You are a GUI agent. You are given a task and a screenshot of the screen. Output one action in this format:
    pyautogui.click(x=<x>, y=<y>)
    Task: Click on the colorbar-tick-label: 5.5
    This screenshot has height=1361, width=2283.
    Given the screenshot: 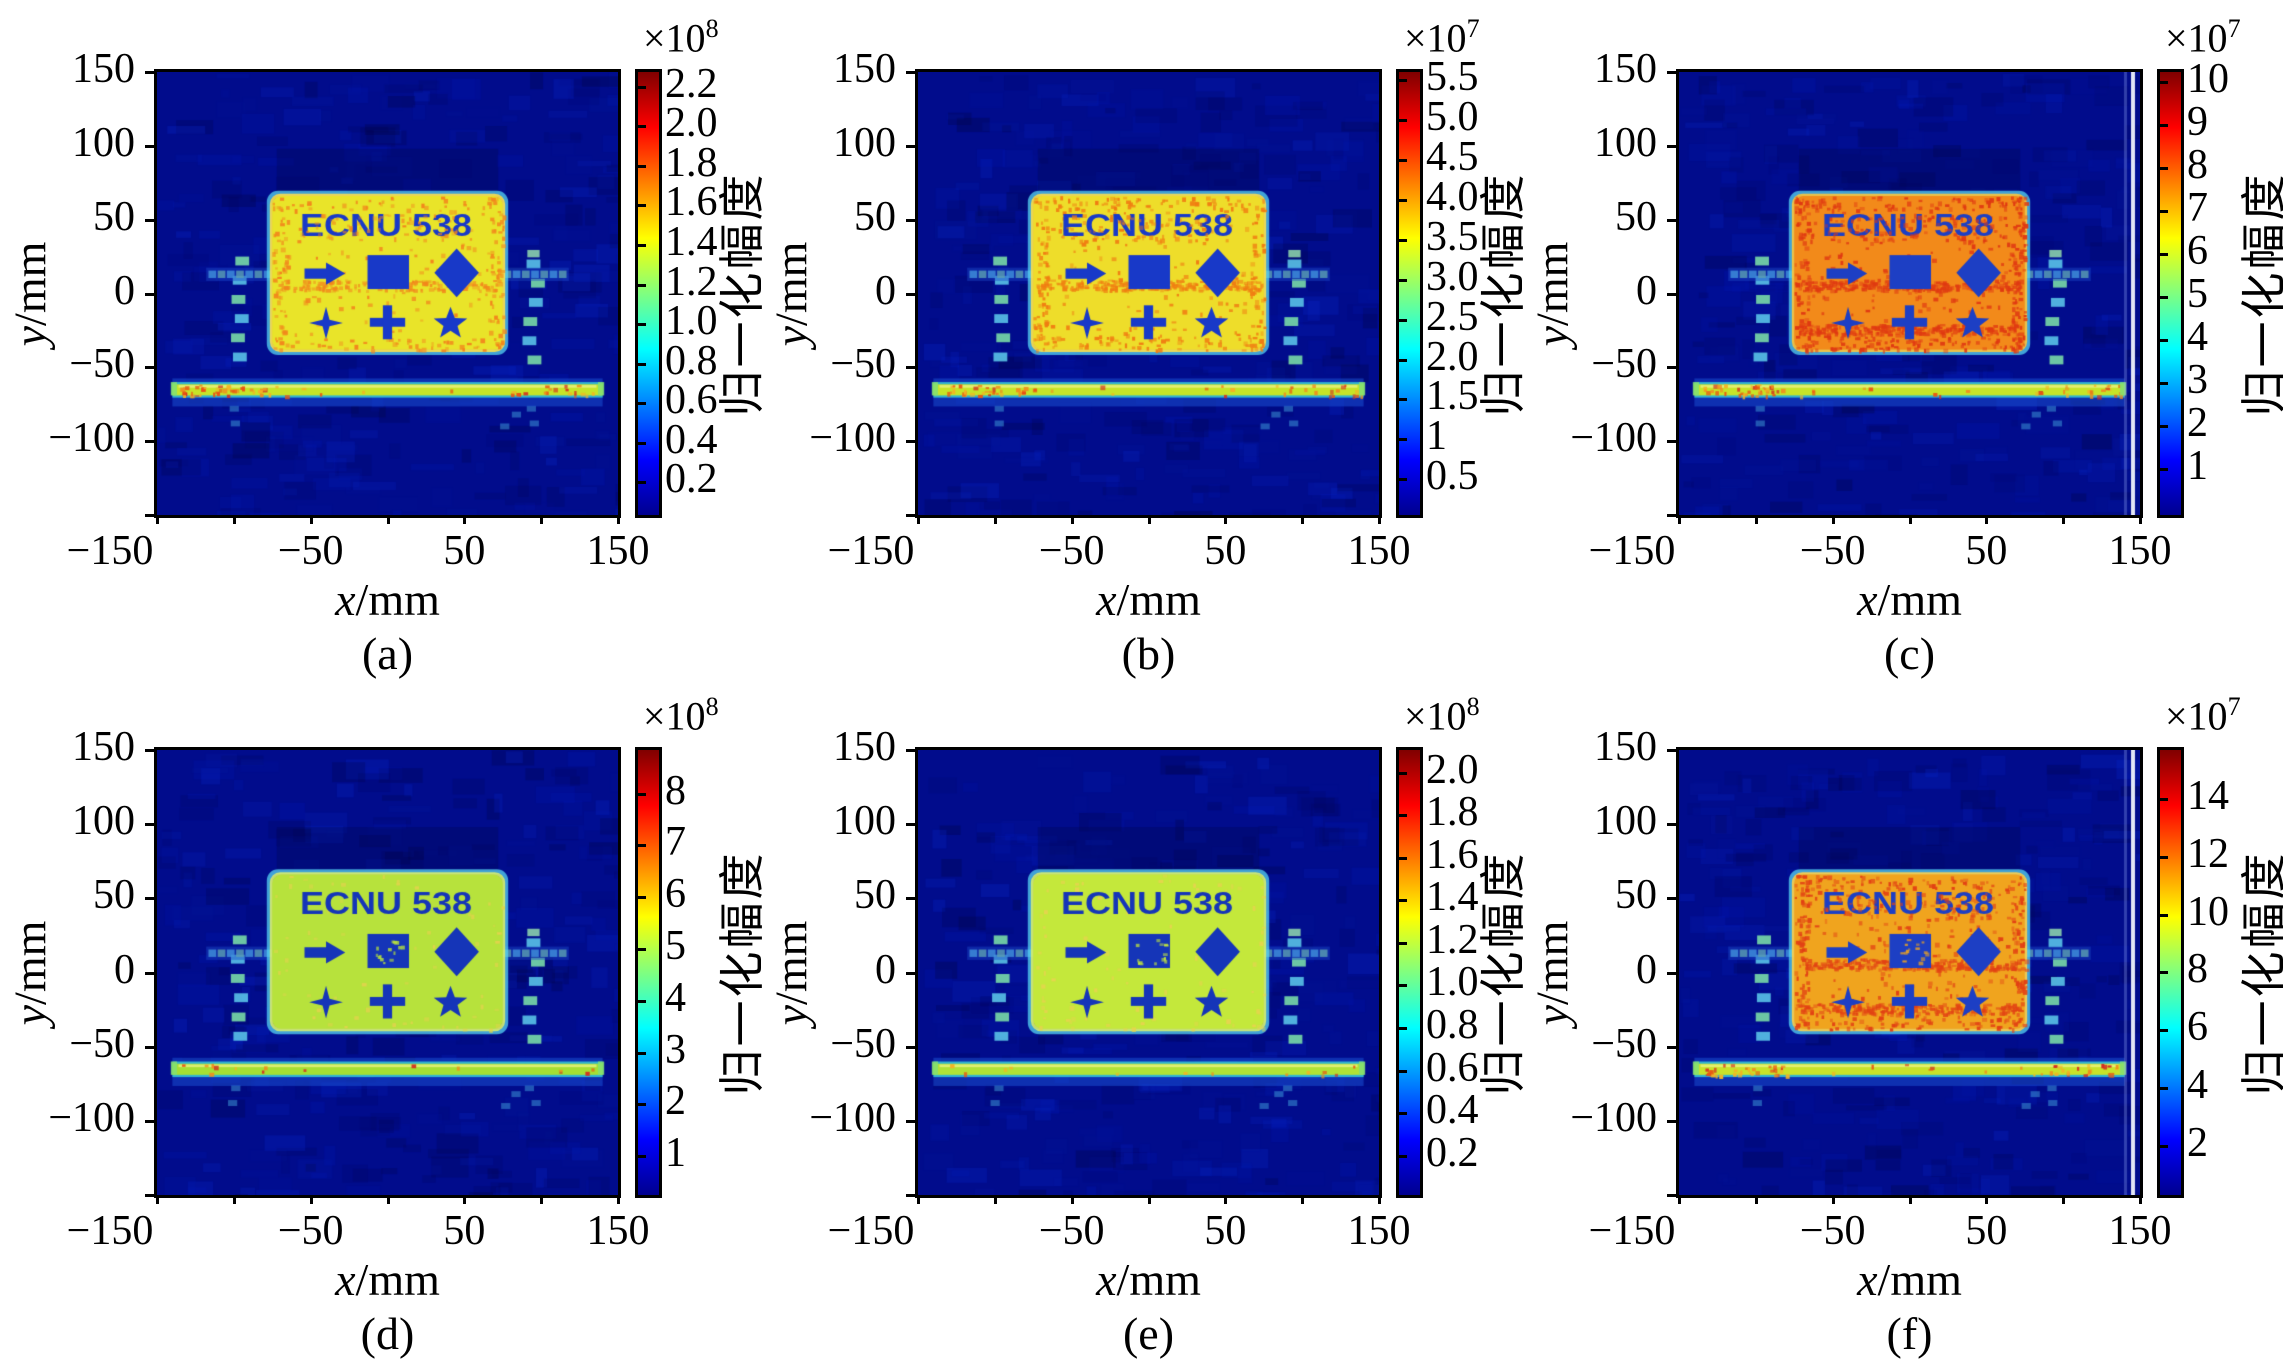 What is the action you would take?
    pyautogui.click(x=1452, y=77)
    